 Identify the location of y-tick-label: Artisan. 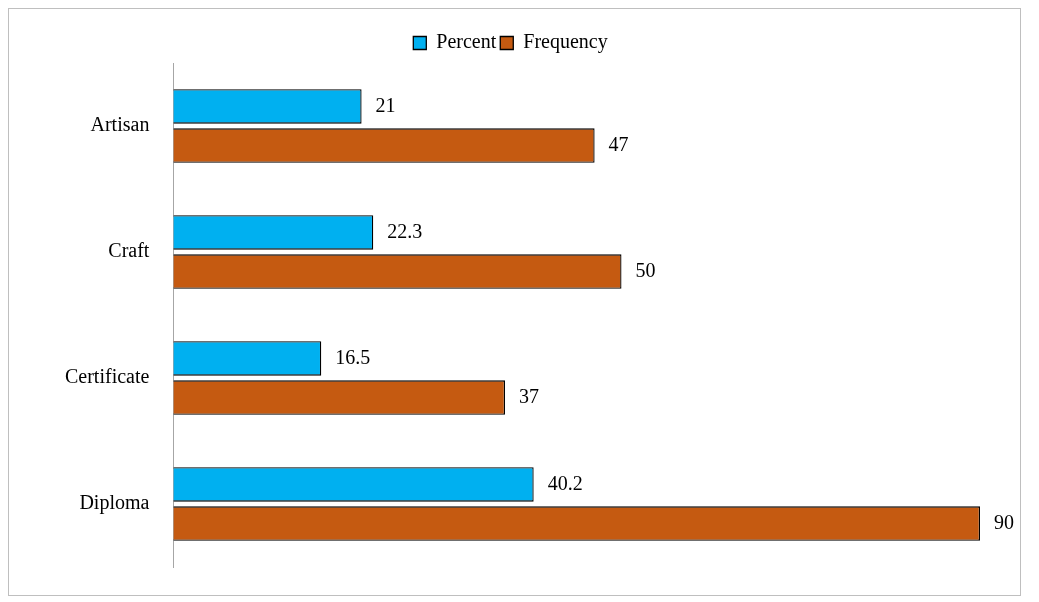
(120, 124).